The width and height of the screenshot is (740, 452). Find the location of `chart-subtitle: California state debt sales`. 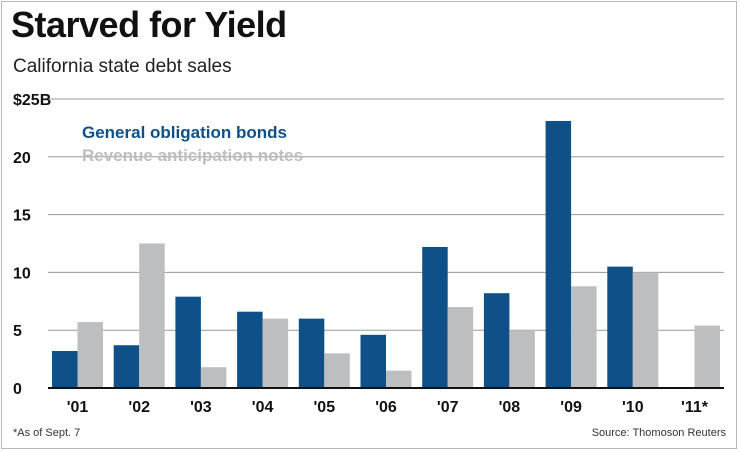

chart-subtitle: California state debt sales is located at coordinates (122, 66).